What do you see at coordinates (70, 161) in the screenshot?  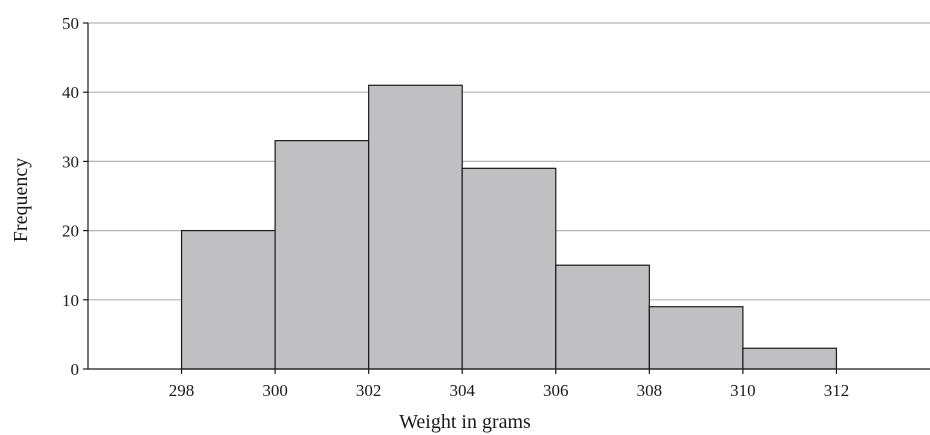 I see `y-tick-label-30: 30` at bounding box center [70, 161].